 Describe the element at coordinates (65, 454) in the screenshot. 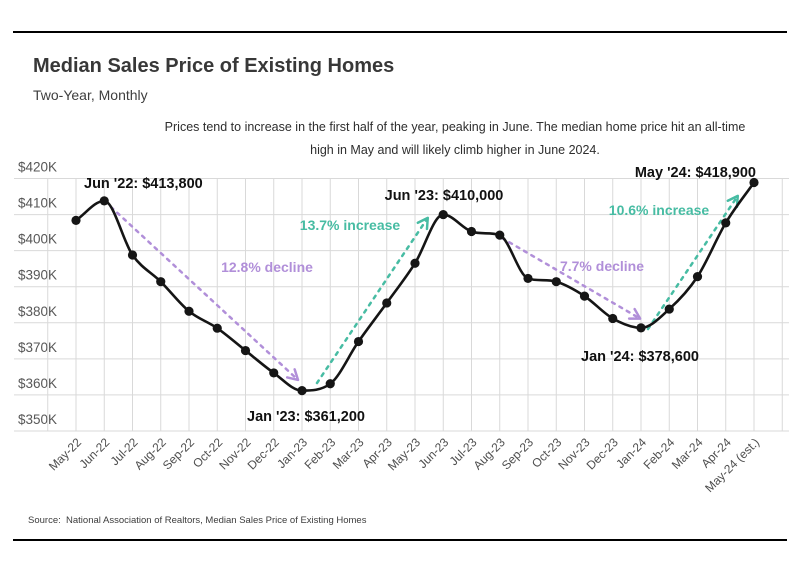

I see `x-axis-label: May-22` at that location.